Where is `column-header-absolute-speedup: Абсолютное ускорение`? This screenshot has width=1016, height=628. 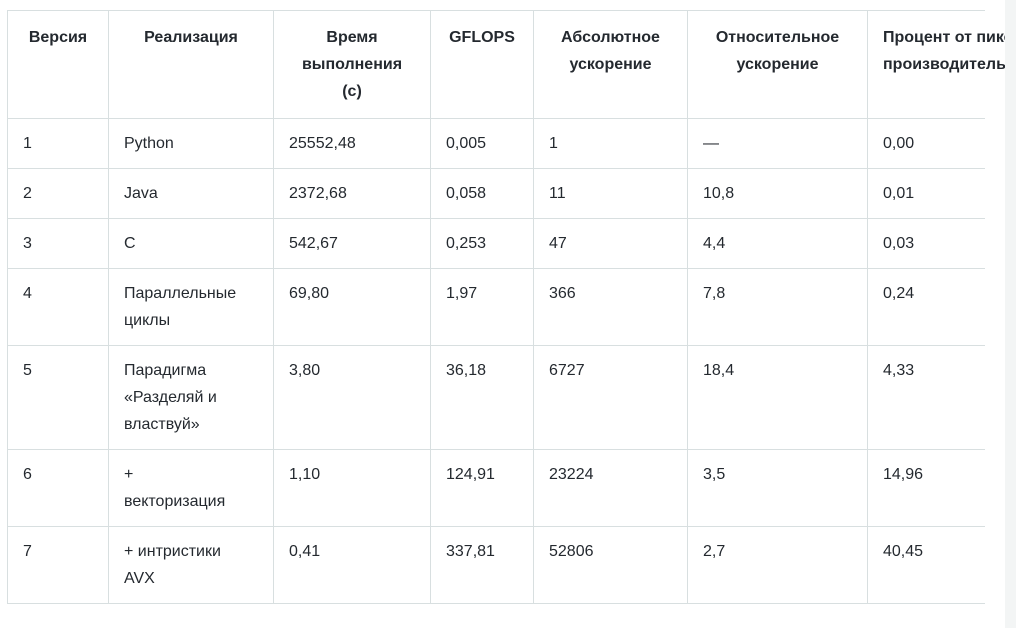 column-header-absolute-speedup: Абсолютное ускорение is located at coordinates (610, 64).